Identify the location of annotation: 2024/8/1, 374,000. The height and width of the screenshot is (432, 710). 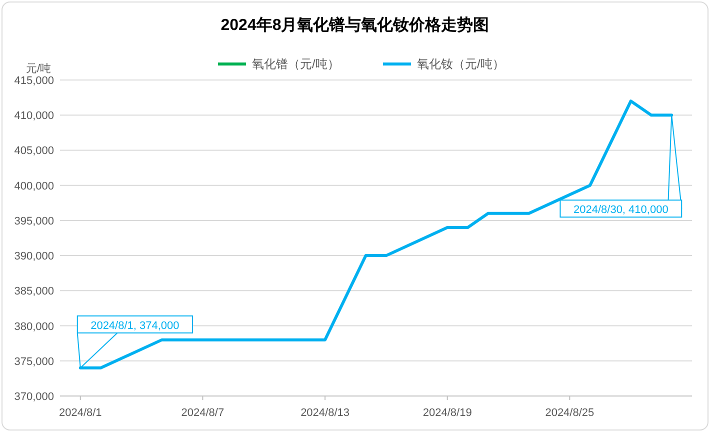
(135, 326).